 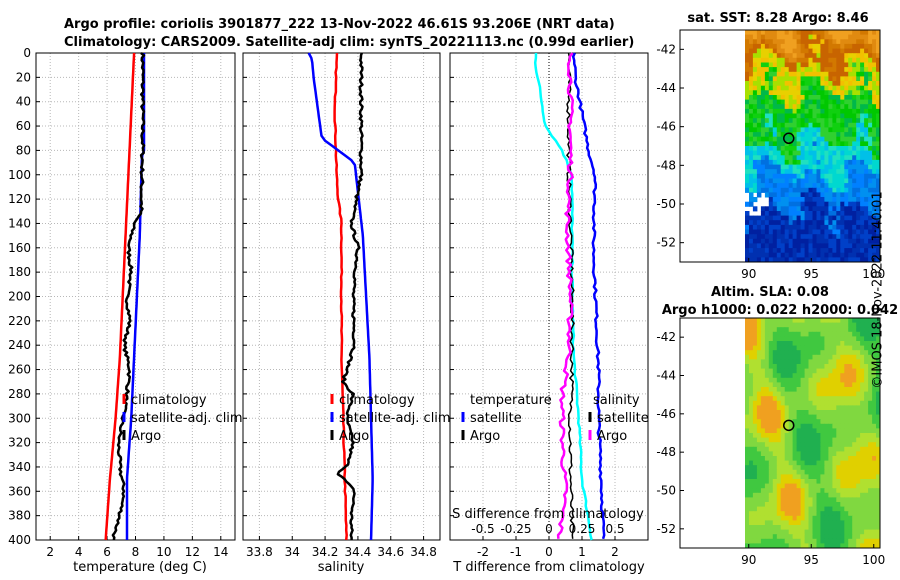 What do you see at coordinates (614, 529) in the screenshot?
I see `s-tick-label: 0.5` at bounding box center [614, 529].